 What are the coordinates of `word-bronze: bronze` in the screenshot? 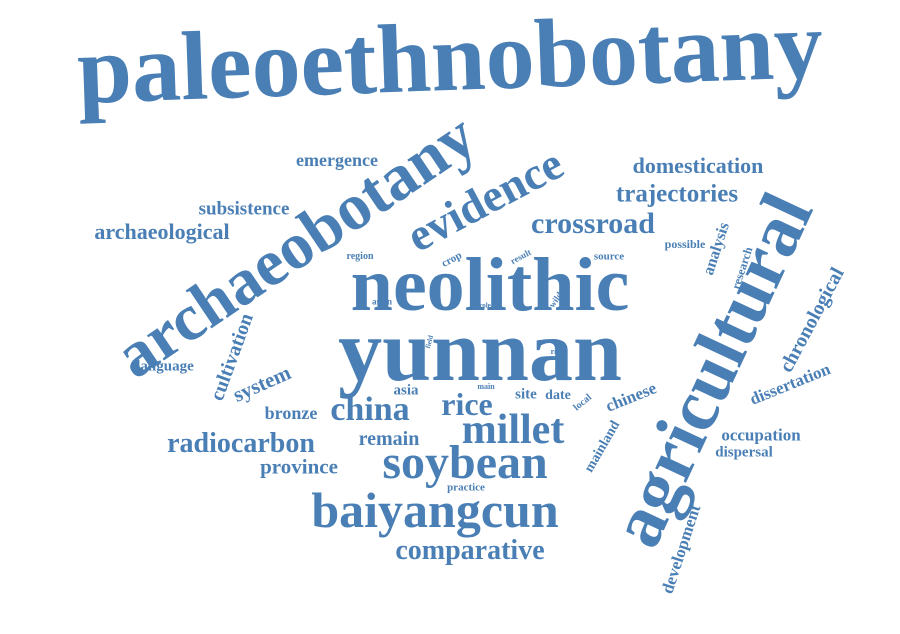 It's located at (291, 413).